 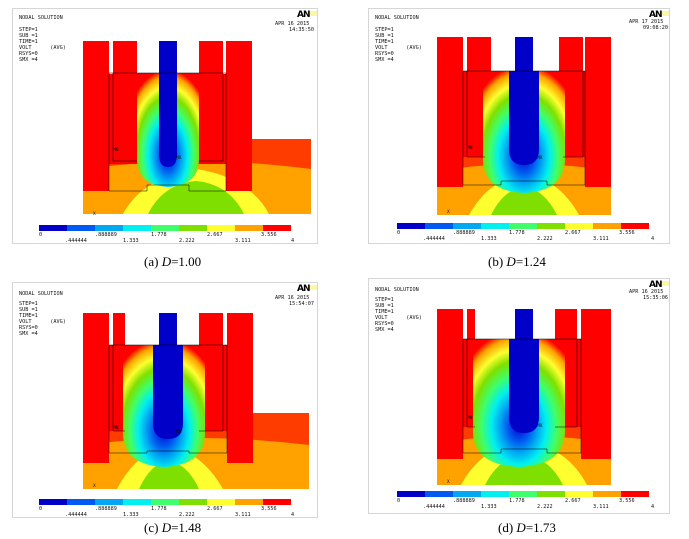 I want to click on legend-value-1: .444444, so click(x=76, y=241).